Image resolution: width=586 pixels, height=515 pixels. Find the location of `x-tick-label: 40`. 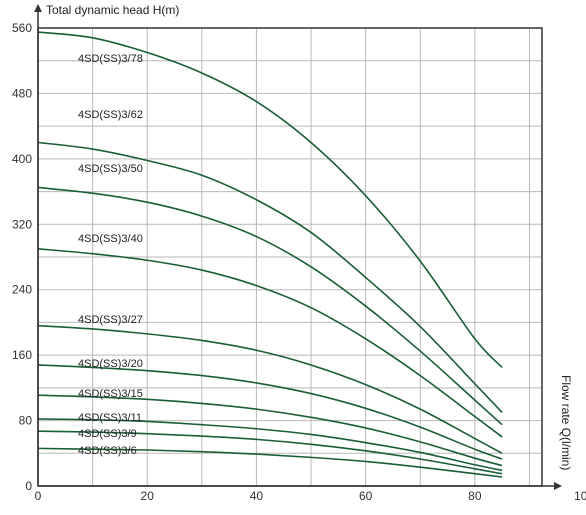

x-tick-label: 40 is located at coordinates (257, 496).